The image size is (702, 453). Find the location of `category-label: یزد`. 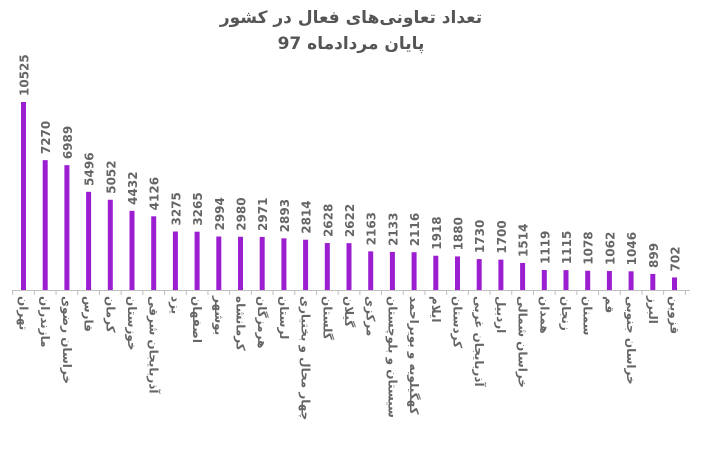

category-label: یزد is located at coordinates (175, 305).